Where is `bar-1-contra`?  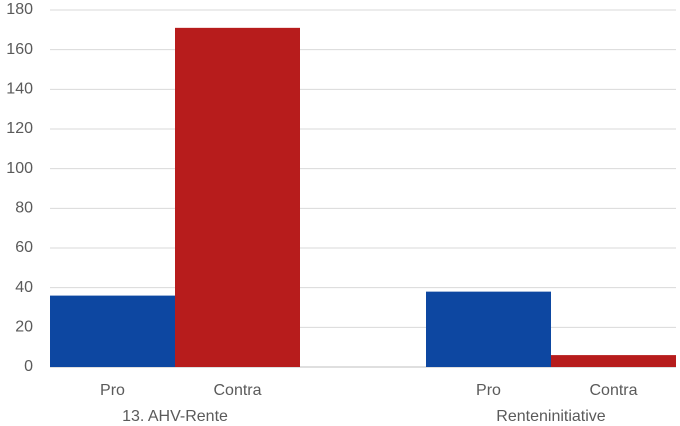
bar-1-contra is located at coordinates (237, 197).